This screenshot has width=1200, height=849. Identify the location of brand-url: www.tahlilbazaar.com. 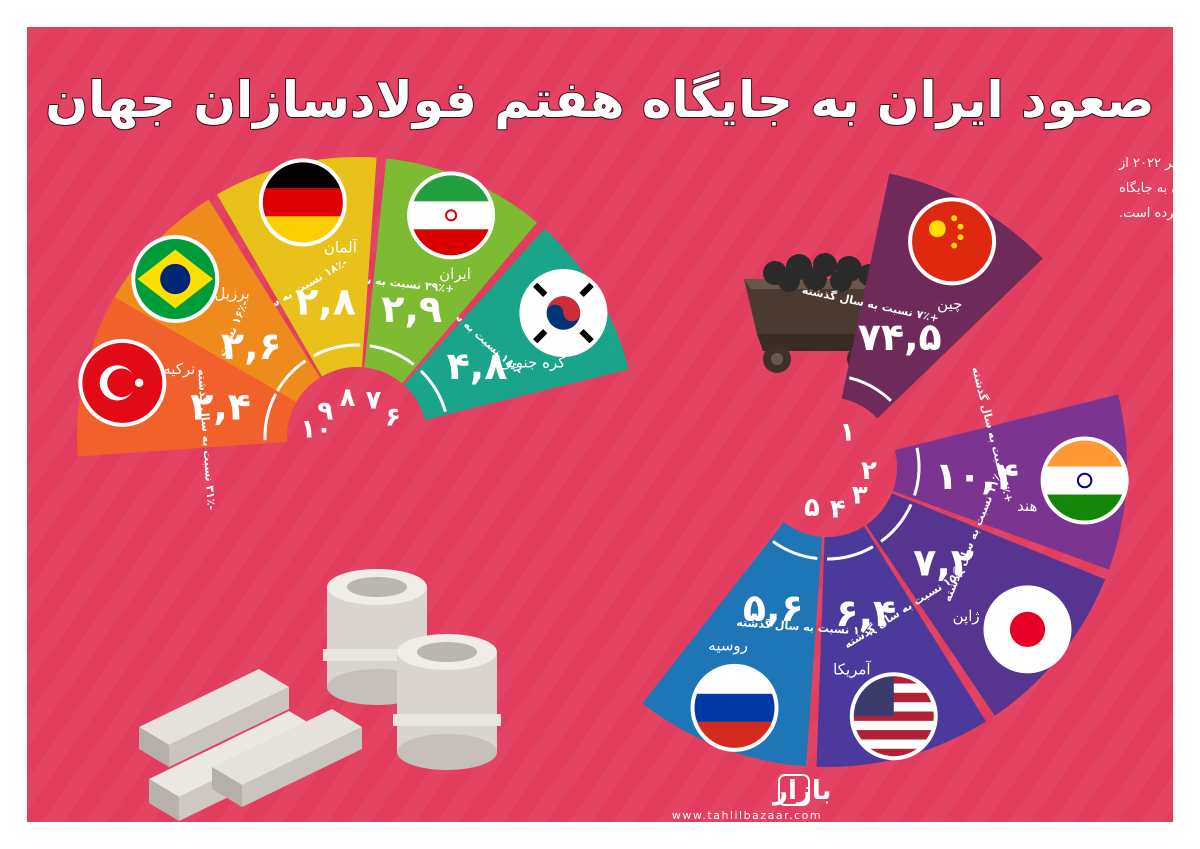
(747, 815).